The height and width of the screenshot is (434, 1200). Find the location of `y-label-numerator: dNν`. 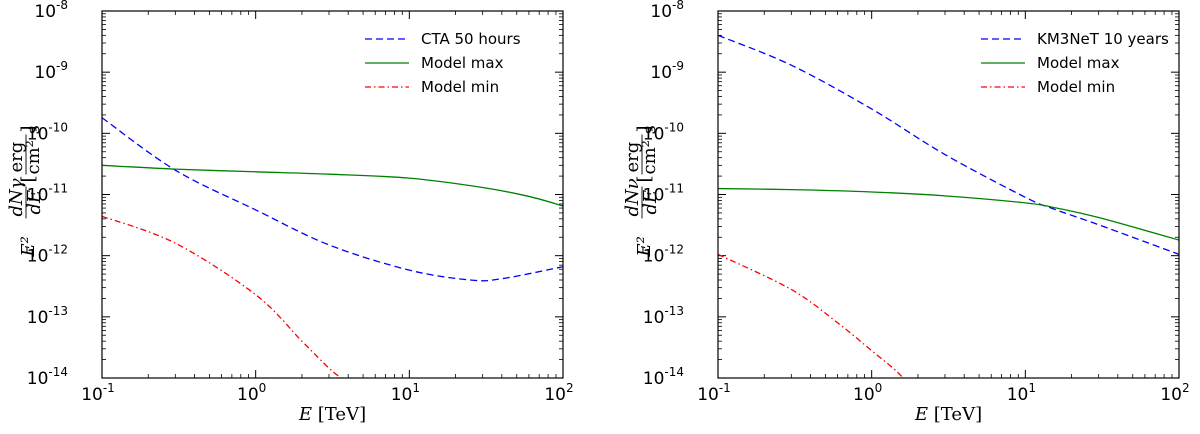

y-label-numerator: dNν is located at coordinates (632, 197).